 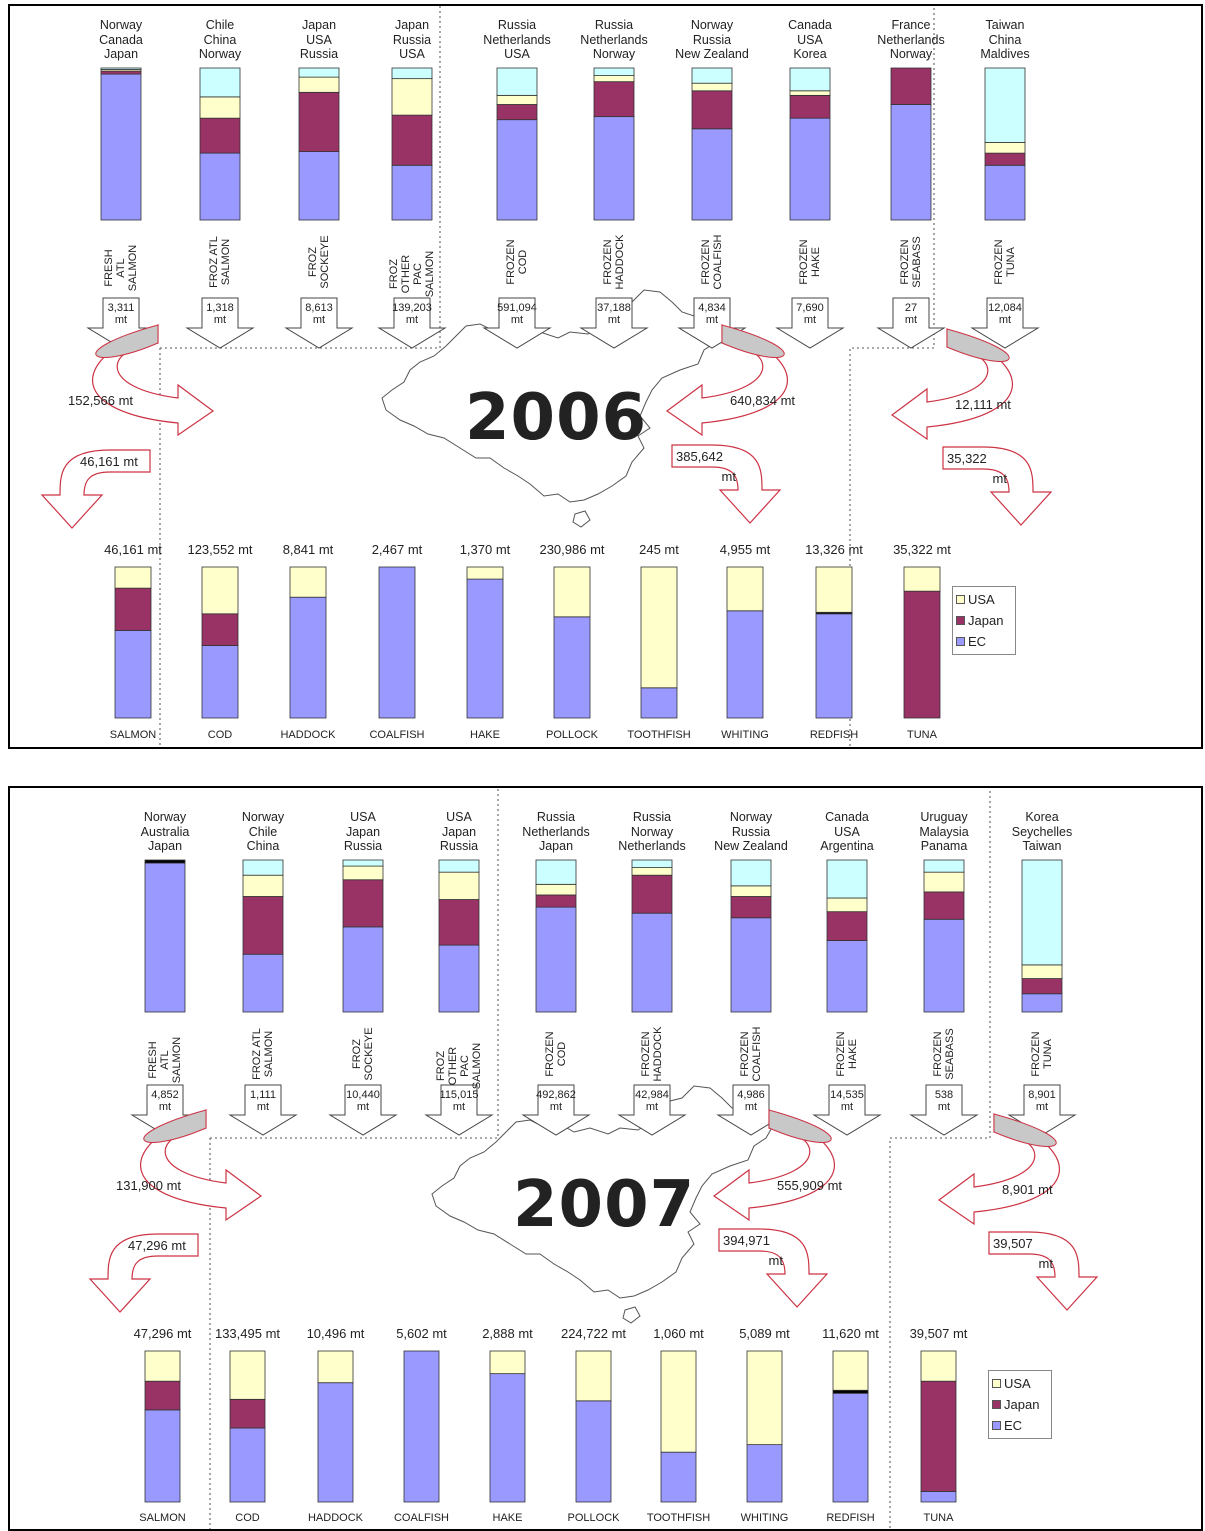 What do you see at coordinates (775, 1260) in the screenshot?
I see `center-outflow-amount-unit: mt` at bounding box center [775, 1260].